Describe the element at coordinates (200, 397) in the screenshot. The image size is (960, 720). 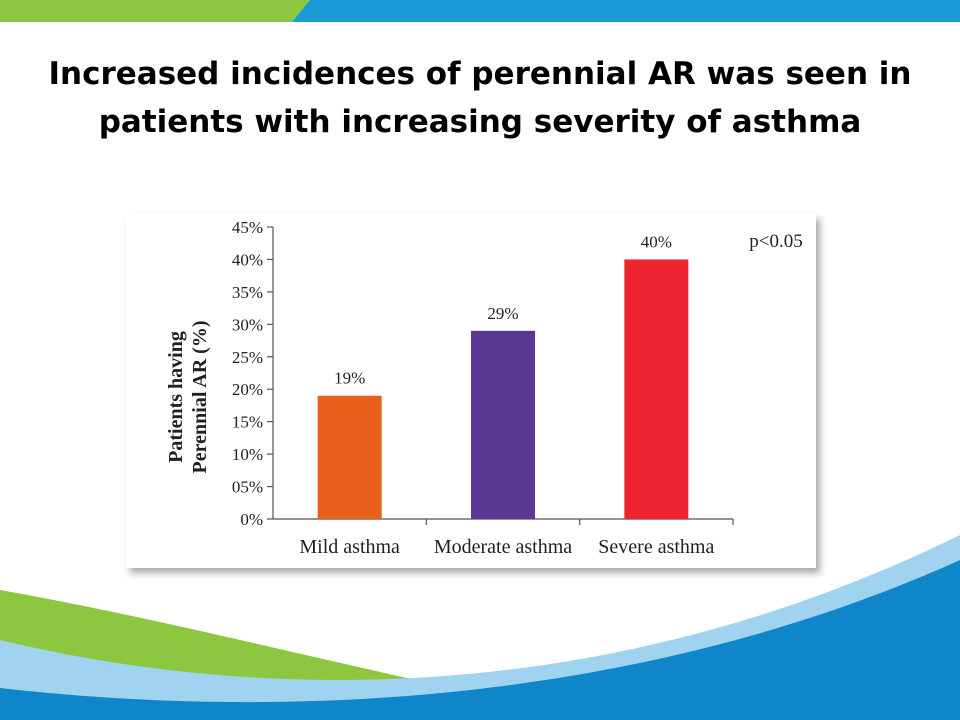
I see `y-axis-title-line-2: Perennial AR (%)` at that location.